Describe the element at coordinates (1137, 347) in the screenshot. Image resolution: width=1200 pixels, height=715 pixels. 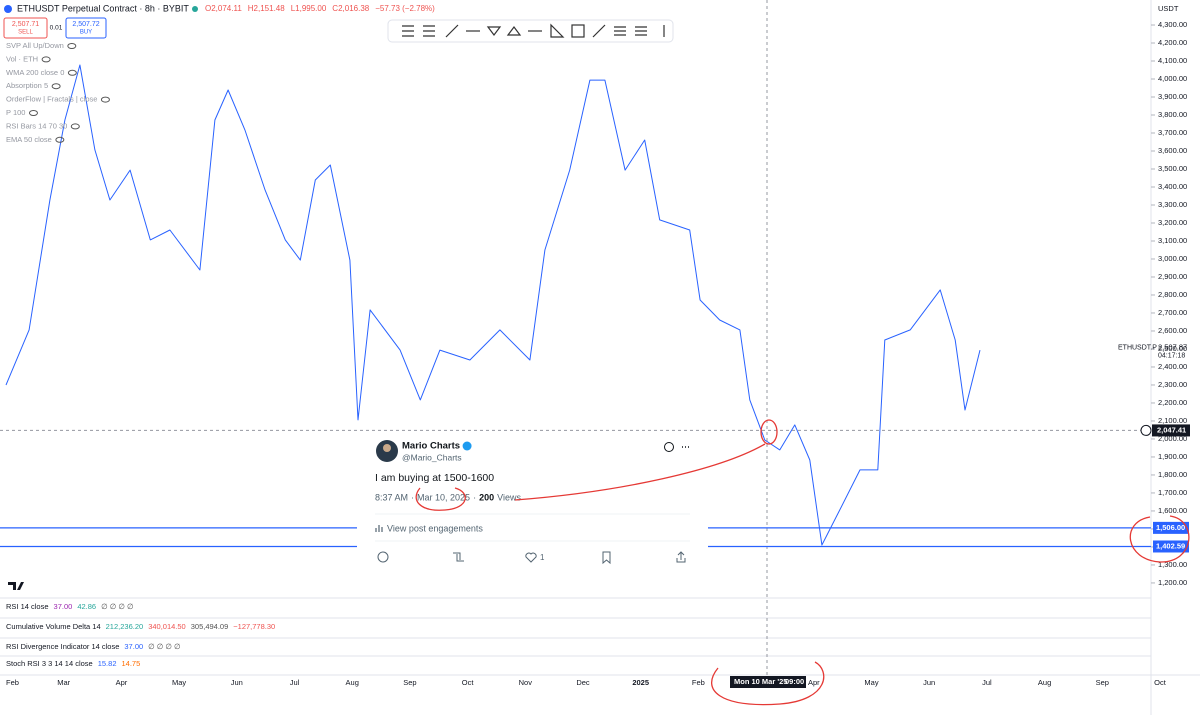
I see `symbol-label: ETHUSDT.P` at that location.